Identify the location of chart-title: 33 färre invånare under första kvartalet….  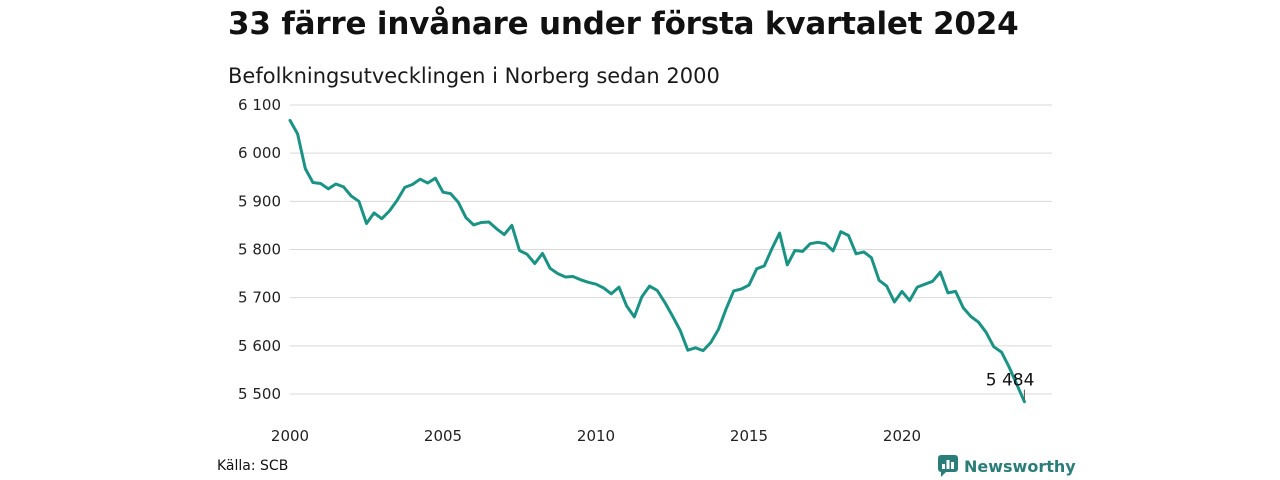
(623, 24).